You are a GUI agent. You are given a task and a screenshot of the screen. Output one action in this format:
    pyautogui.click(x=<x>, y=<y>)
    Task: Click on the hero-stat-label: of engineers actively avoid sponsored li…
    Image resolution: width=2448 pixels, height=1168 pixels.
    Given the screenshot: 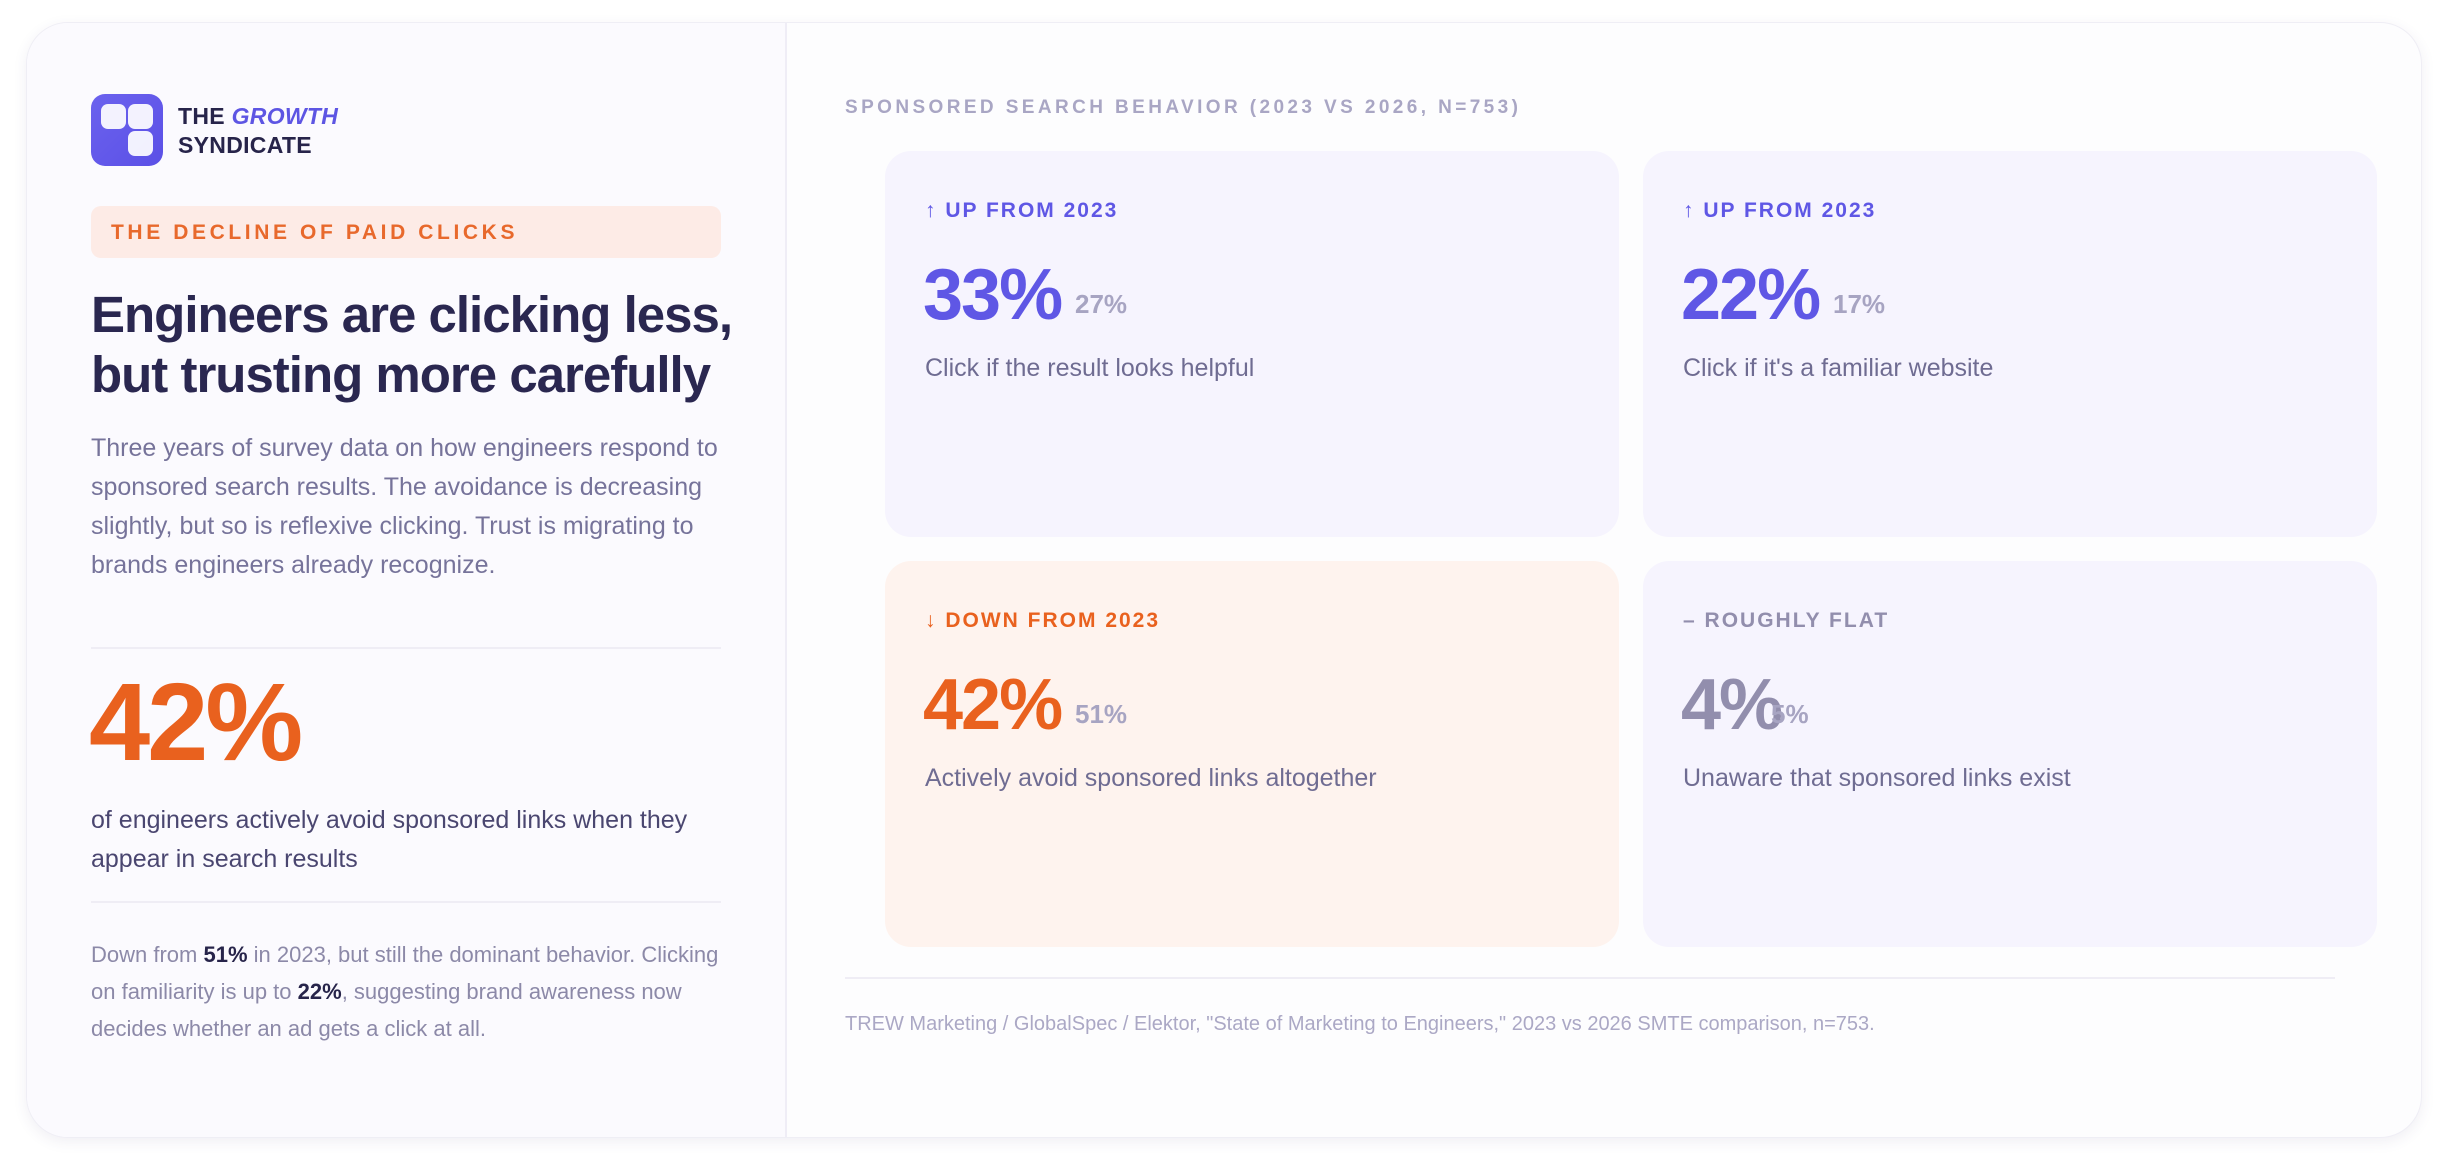 What is the action you would take?
    pyautogui.click(x=389, y=839)
    